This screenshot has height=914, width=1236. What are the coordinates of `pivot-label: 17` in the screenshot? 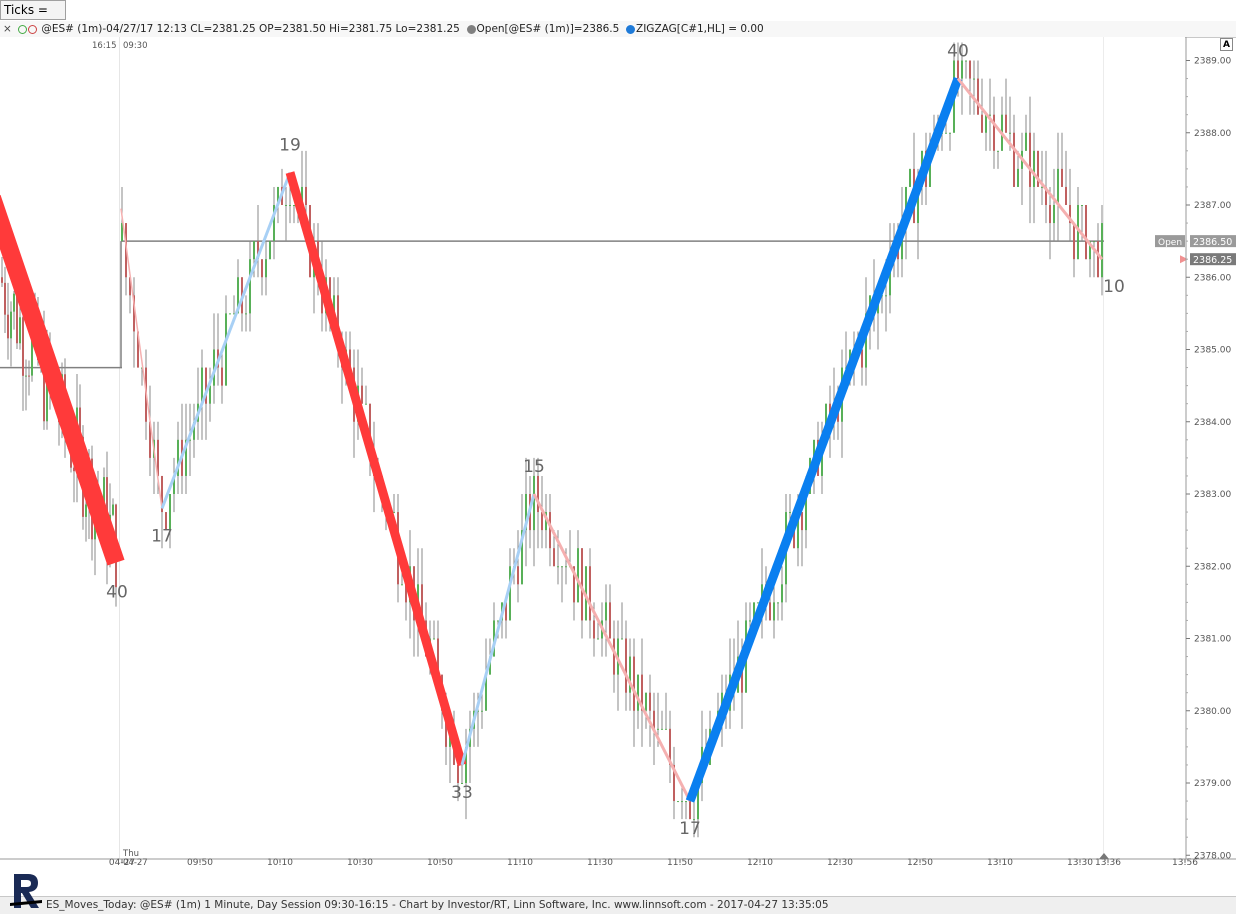 It's located at (162, 536).